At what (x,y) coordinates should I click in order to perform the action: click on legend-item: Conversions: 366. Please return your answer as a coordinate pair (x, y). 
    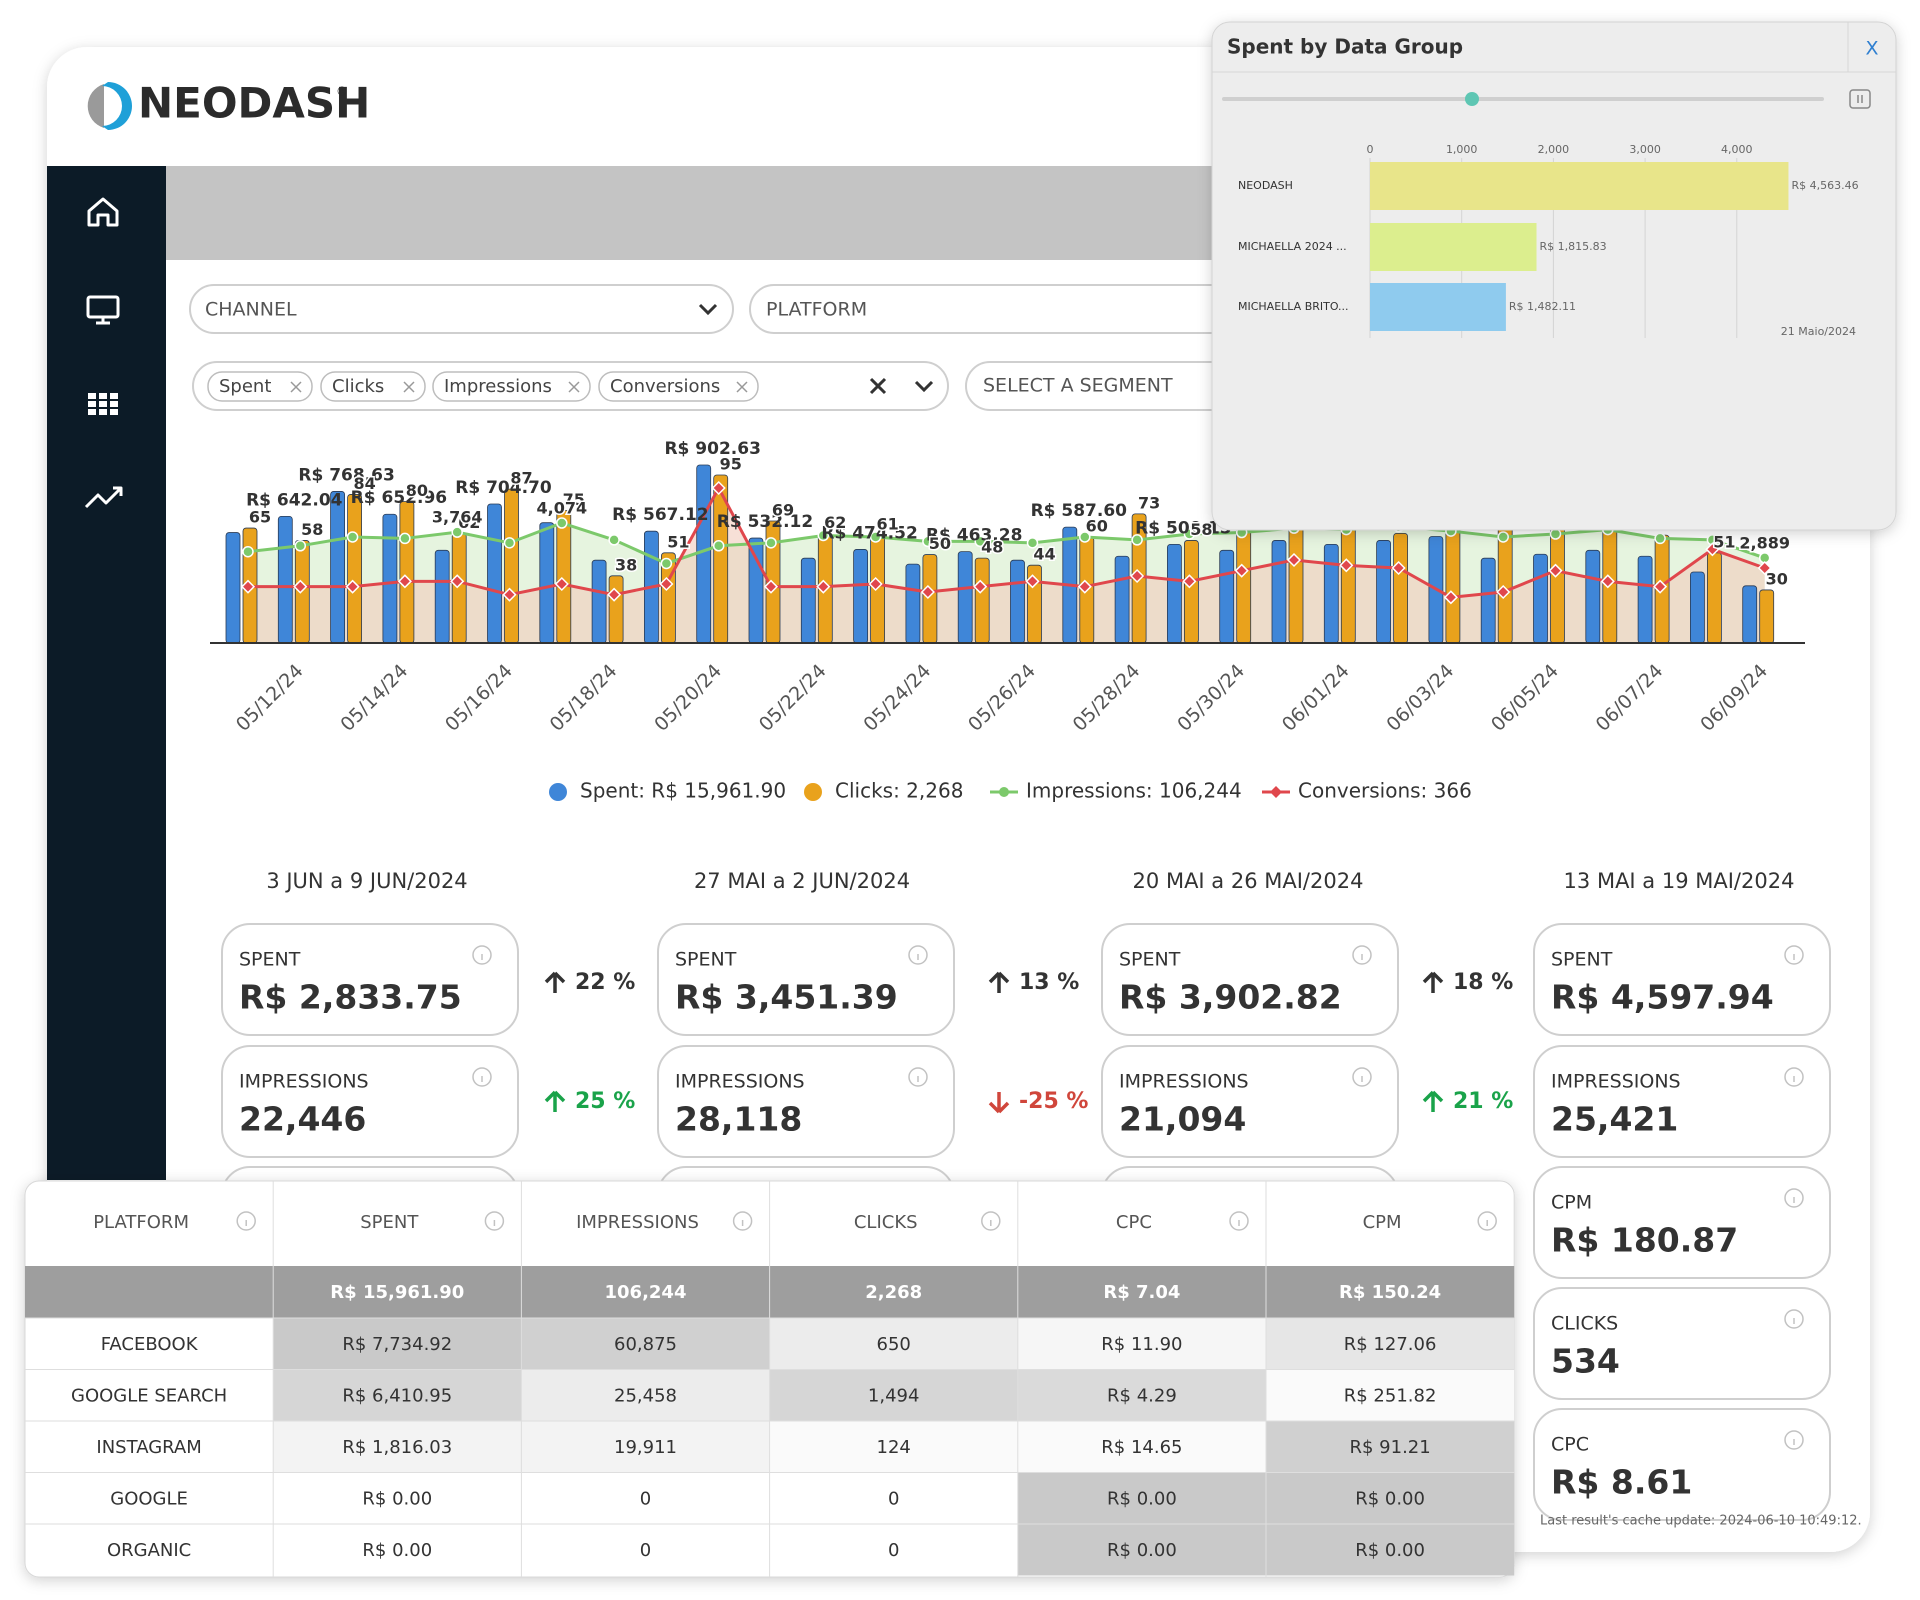
    Looking at the image, I should click on (1367, 791).